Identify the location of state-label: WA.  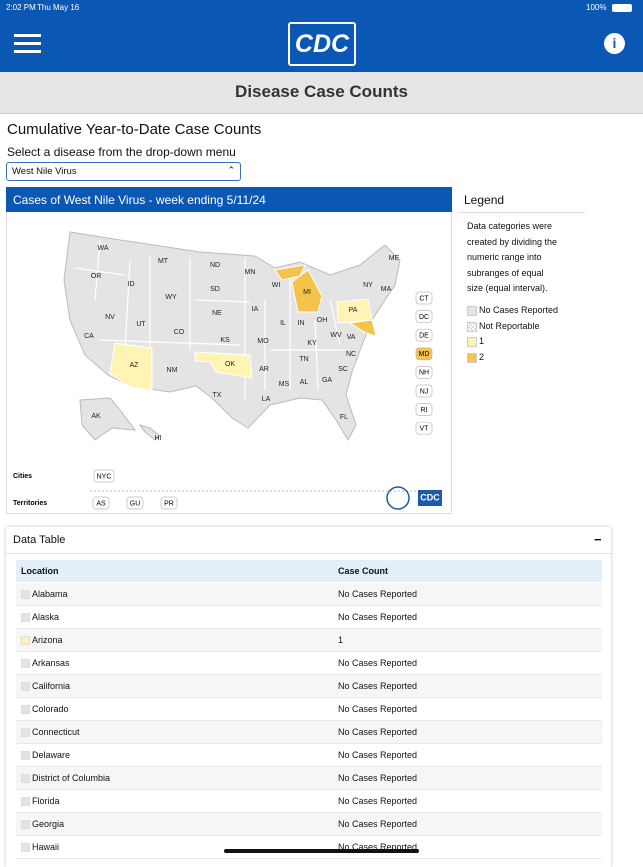
(102, 248).